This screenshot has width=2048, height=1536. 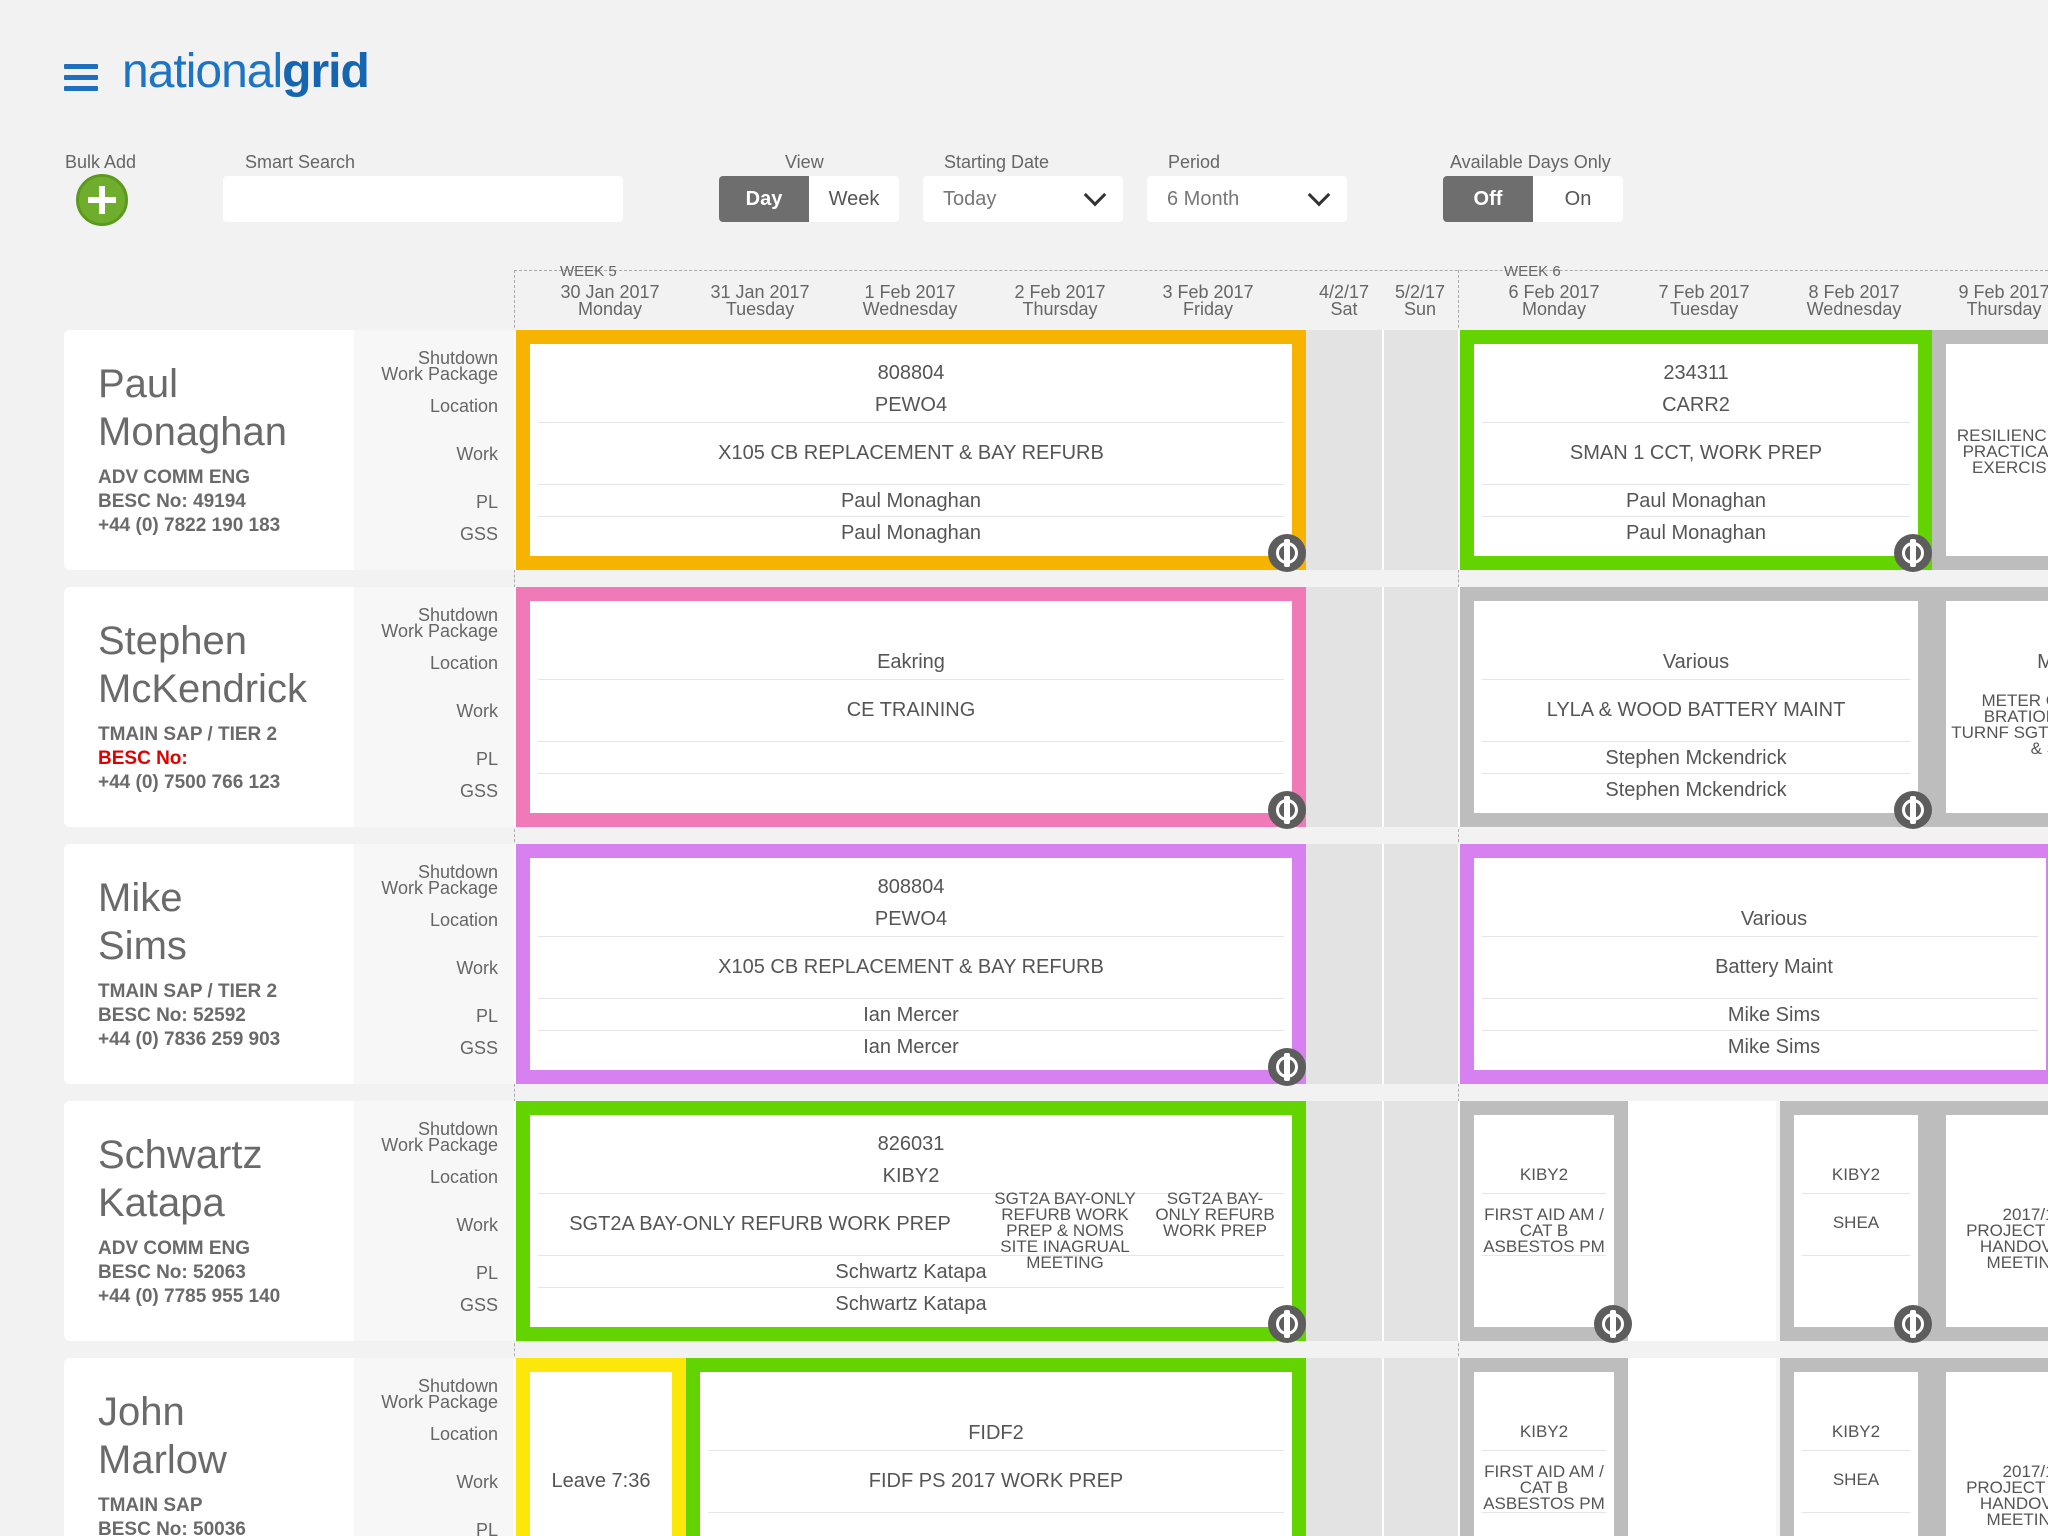 What do you see at coordinates (2003, 300) in the screenshot?
I see `day-header: 9 Feb 2017 Thursday` at bounding box center [2003, 300].